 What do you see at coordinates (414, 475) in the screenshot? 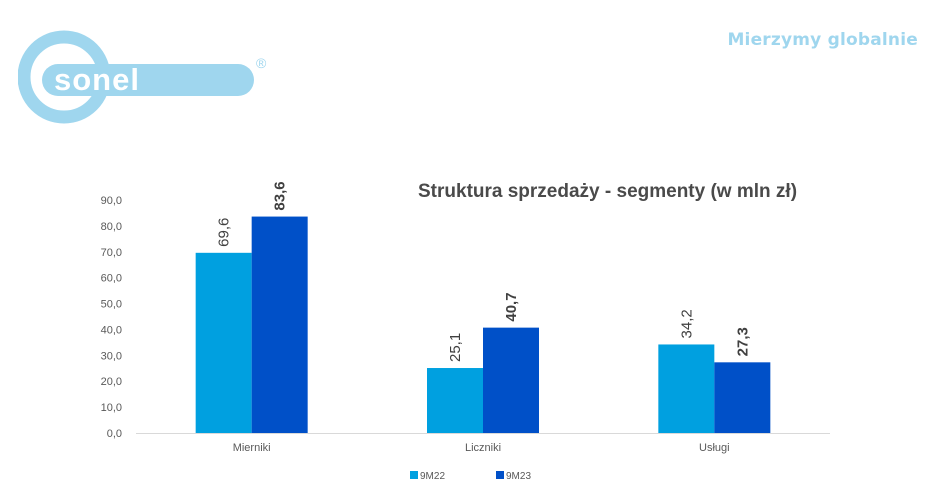
I see `legend-swatch-9M22` at bounding box center [414, 475].